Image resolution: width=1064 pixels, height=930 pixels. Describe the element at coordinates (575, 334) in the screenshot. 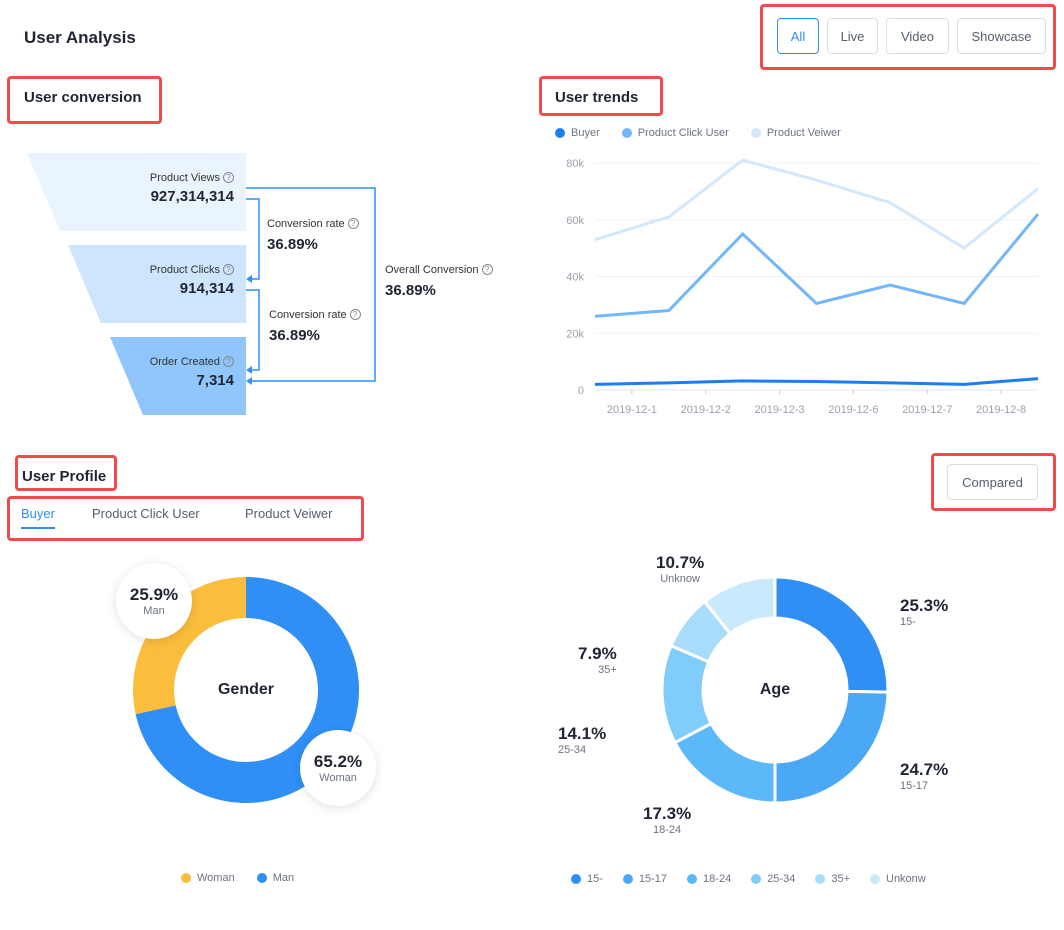

I see `y-tick-label: 20k` at that location.